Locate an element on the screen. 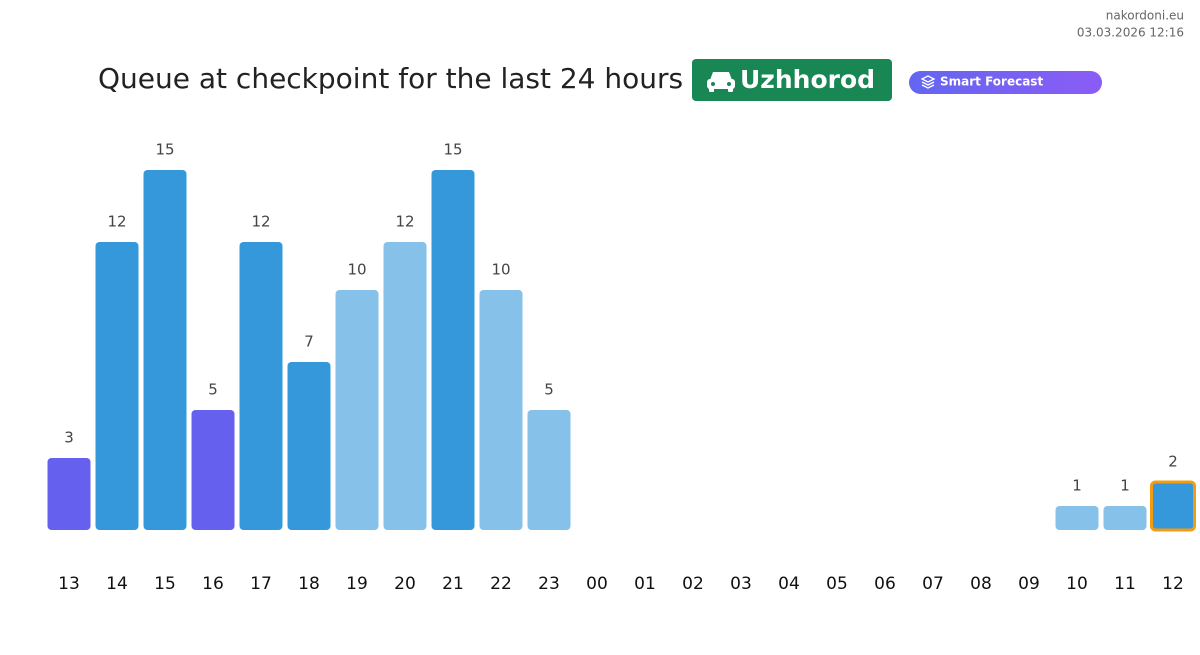 This screenshot has width=1200, height=655. x-tick-label: 07 is located at coordinates (933, 584).